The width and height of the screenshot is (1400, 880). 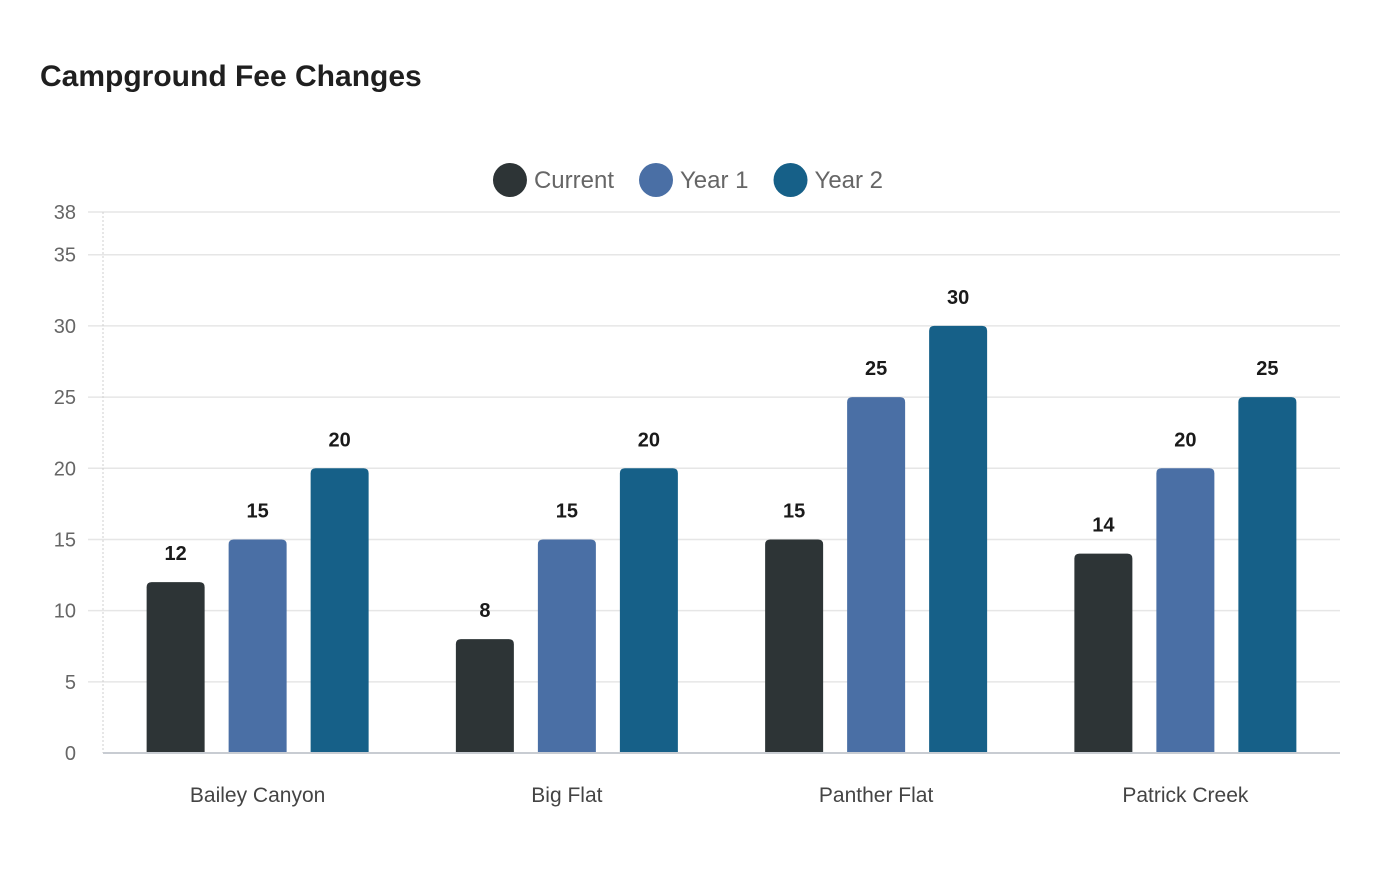 I want to click on x-category-label: Panther Flat, so click(x=876, y=795).